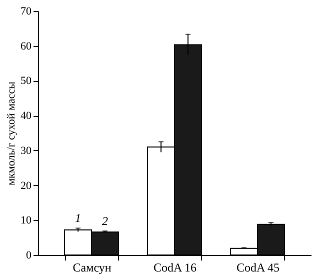 Image resolution: width=316 pixels, height=278 pixels. What do you see at coordinates (26, 186) in the screenshot?
I see `y-tick-label: 20` at bounding box center [26, 186].